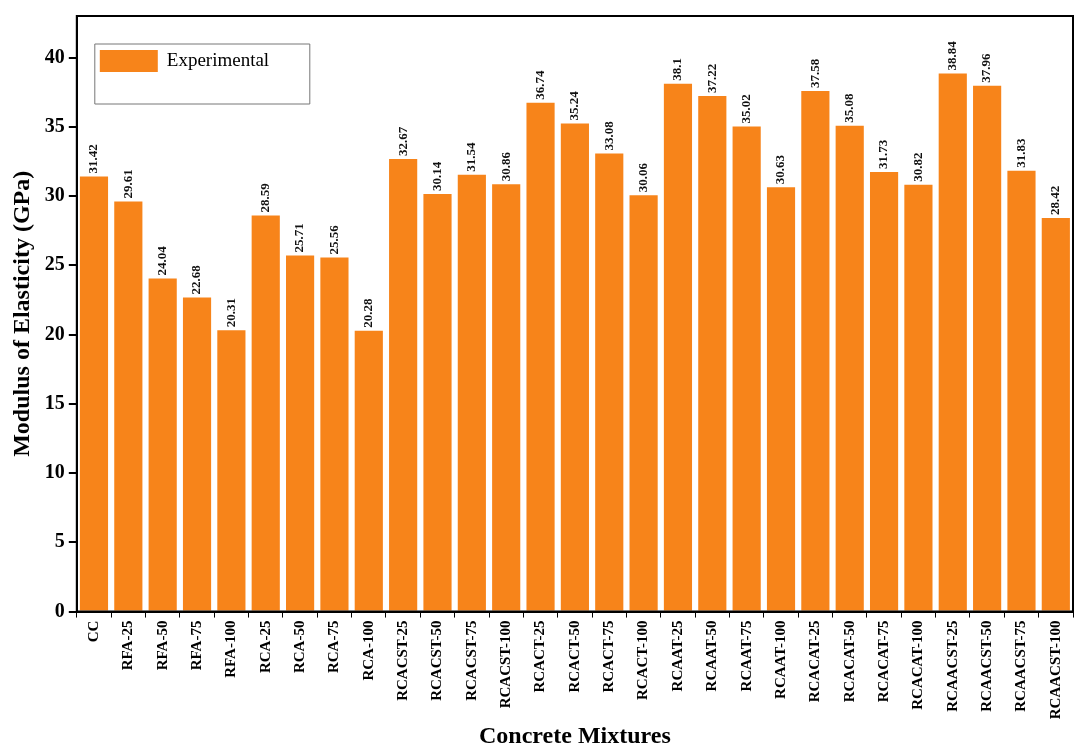 The height and width of the screenshot is (751, 1077). What do you see at coordinates (54, 263) in the screenshot?
I see `y-tick-label: 25` at bounding box center [54, 263].